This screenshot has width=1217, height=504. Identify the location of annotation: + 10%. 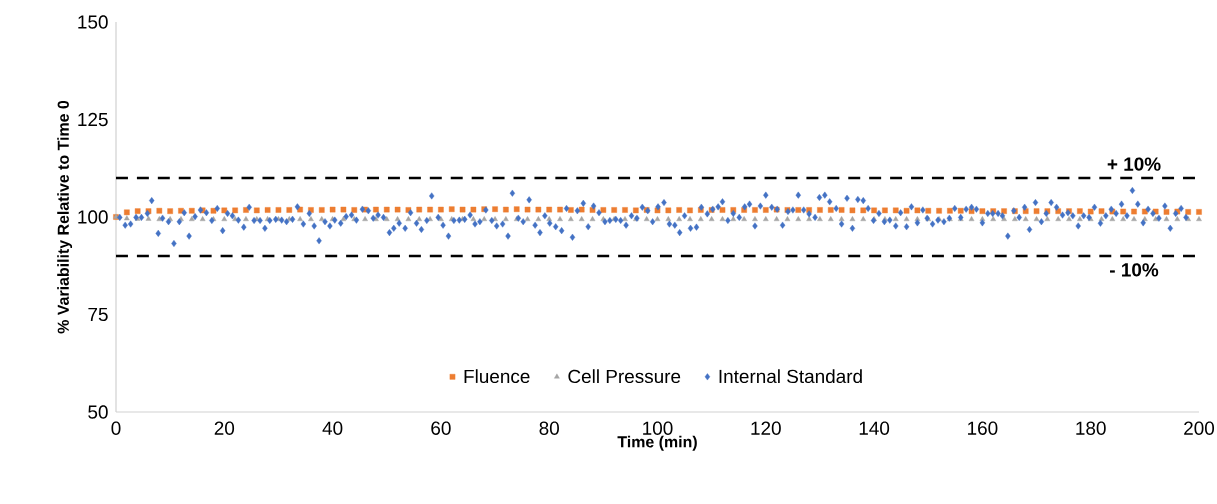
(1134, 164).